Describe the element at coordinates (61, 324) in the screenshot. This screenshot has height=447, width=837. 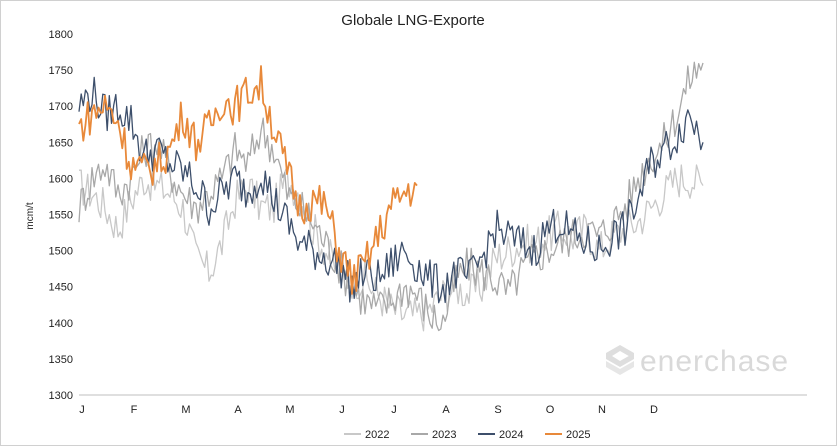
I see `y-tick-label: 1400` at that location.